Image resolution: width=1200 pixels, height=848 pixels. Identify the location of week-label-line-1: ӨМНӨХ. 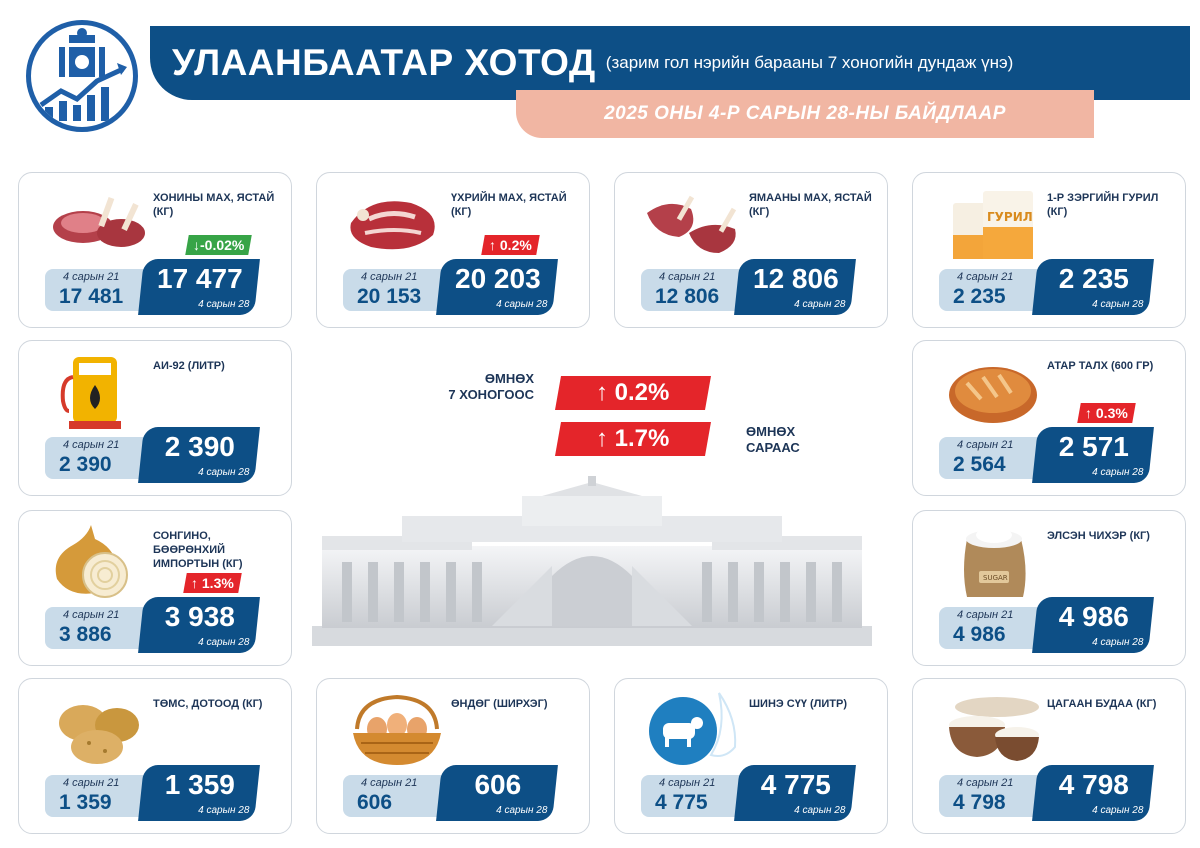
(509, 378).